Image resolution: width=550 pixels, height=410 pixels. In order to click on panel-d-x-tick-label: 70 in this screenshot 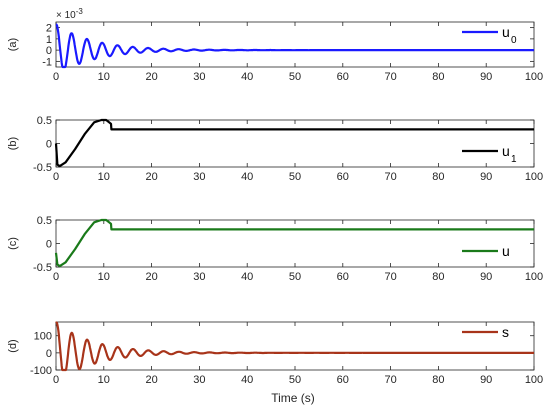, I will do `click(390, 380)`.